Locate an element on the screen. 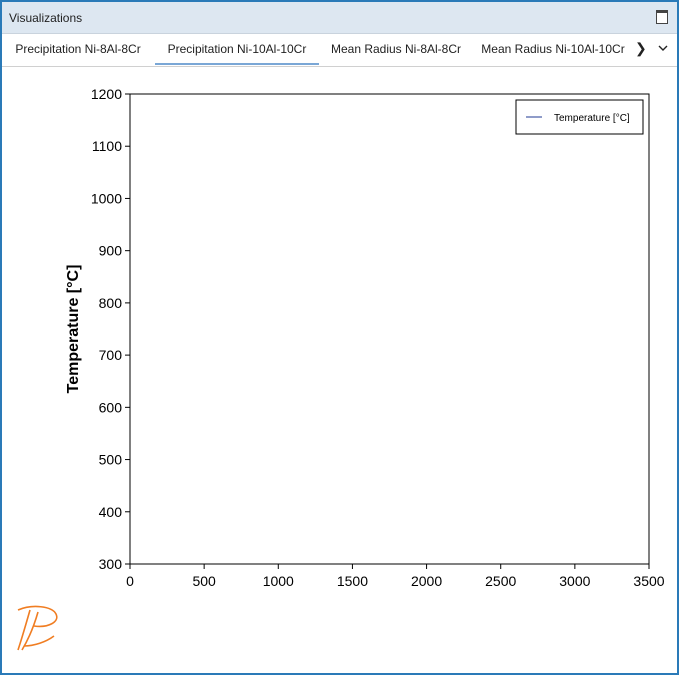 Image resolution: width=679 pixels, height=675 pixels. tab-precipitation-ni-10al-10cr: Precipitation Ni-10Al-10Cr is located at coordinates (237, 49).